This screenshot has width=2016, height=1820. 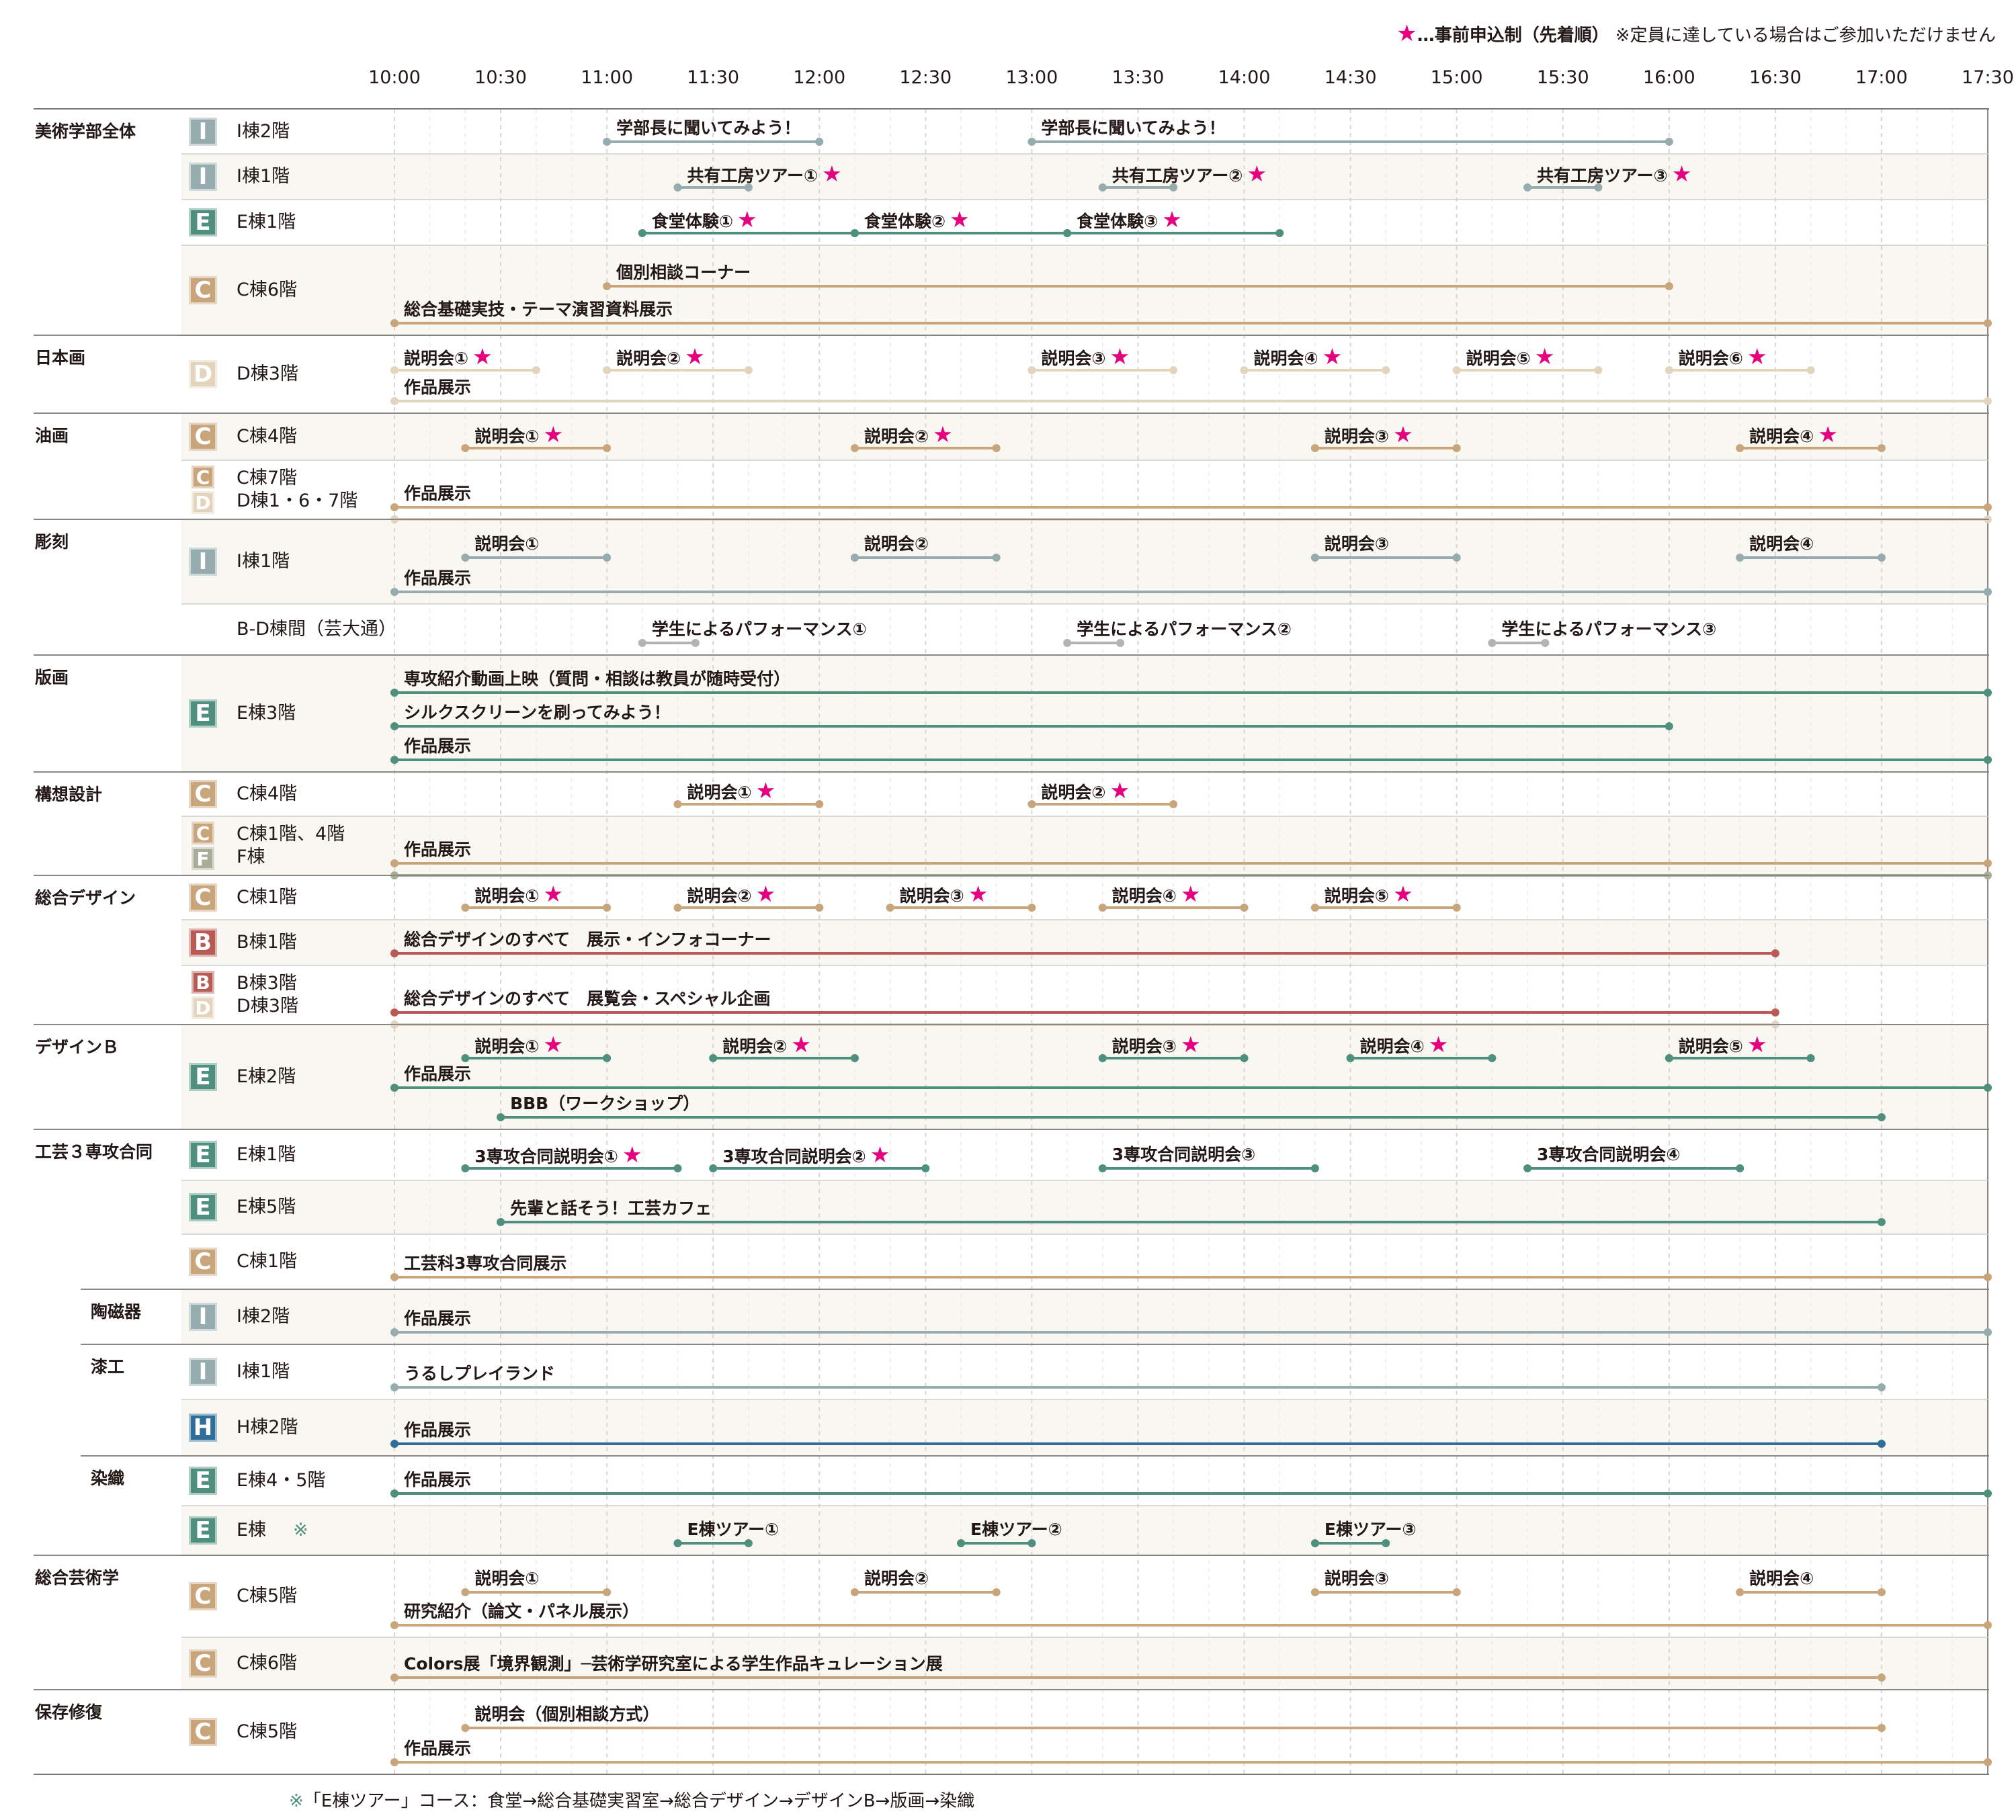 I want to click on event-label: 3専攻合同説明会④, so click(x=1609, y=1154).